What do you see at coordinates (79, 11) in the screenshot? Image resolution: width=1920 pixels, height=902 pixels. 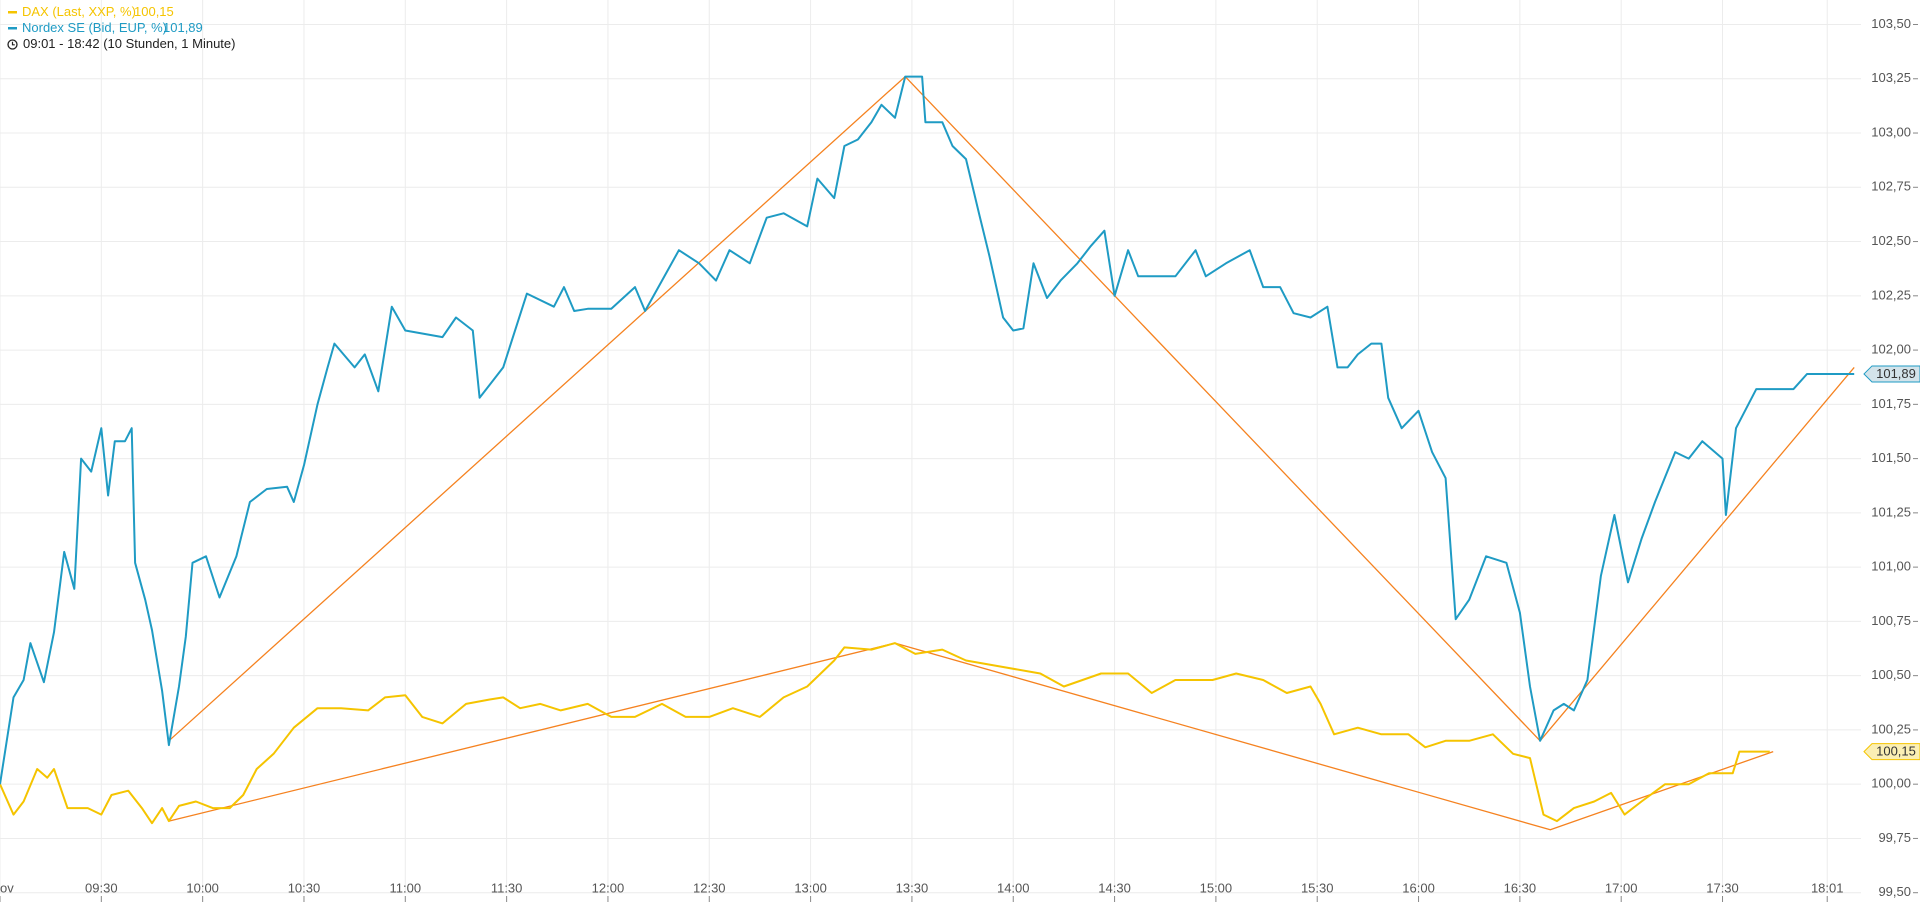 I see `legend-label: DAX (Last, XXP, %)` at bounding box center [79, 11].